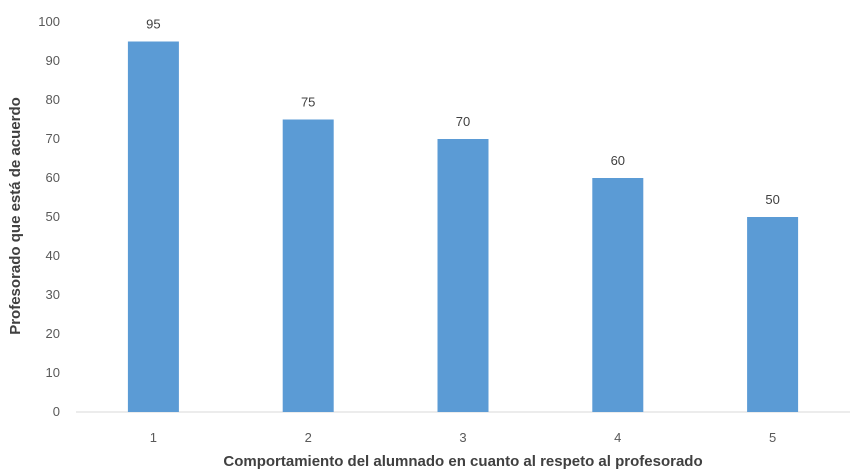 The image size is (862, 472). What do you see at coordinates (617, 437) in the screenshot?
I see `x-tick-label: 4` at bounding box center [617, 437].